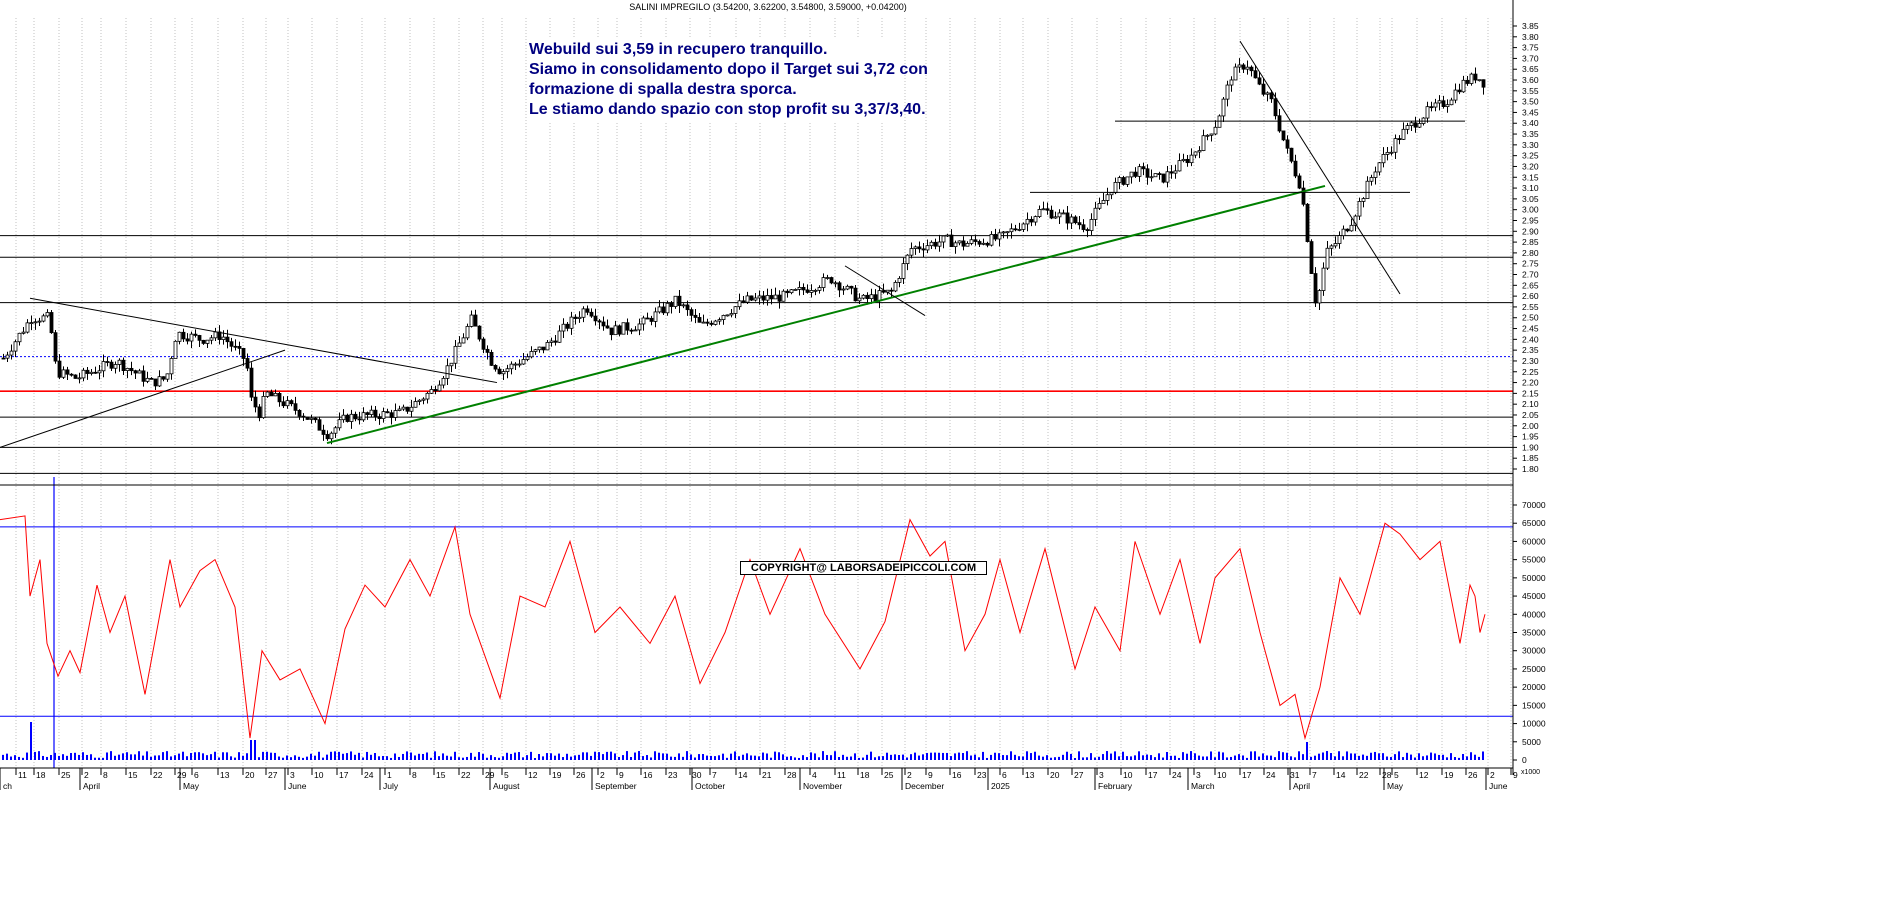 The height and width of the screenshot is (900, 1890). Describe the element at coordinates (1530, 393) in the screenshot. I see `price-tick-label: 2.15` at that location.